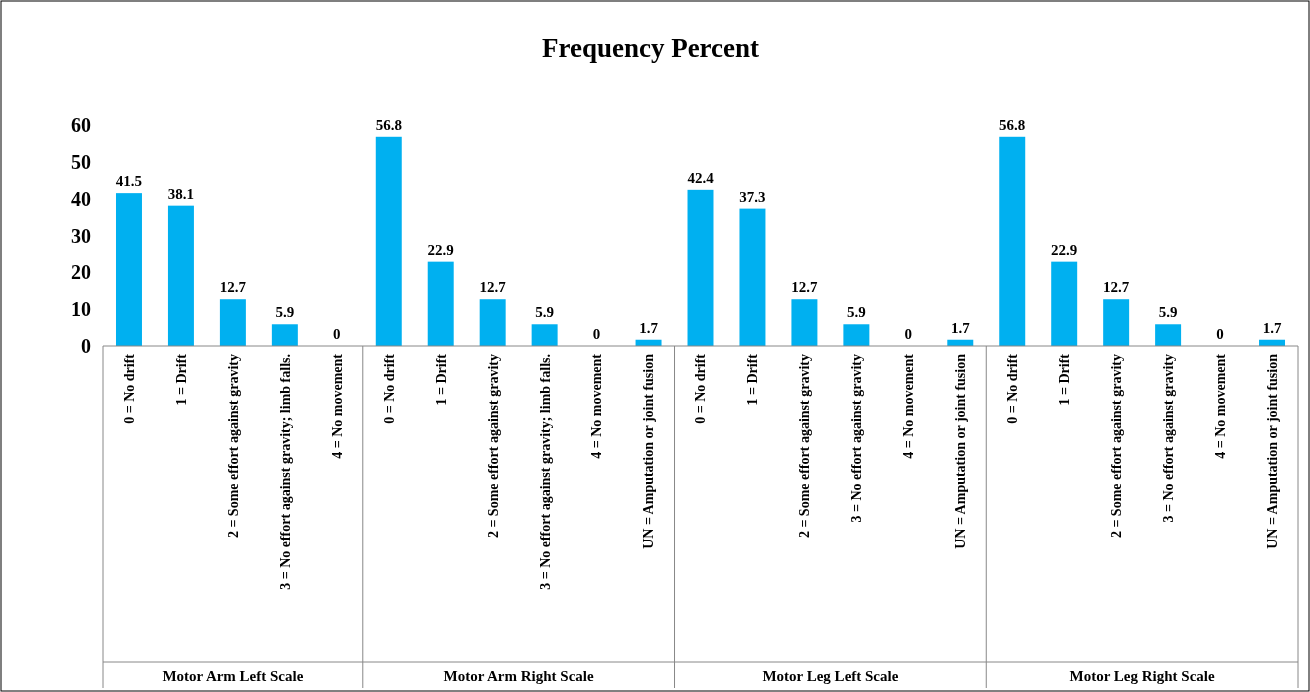 The height and width of the screenshot is (692, 1310). Describe the element at coordinates (81, 161) in the screenshot. I see `y-tick-label: 50` at that location.